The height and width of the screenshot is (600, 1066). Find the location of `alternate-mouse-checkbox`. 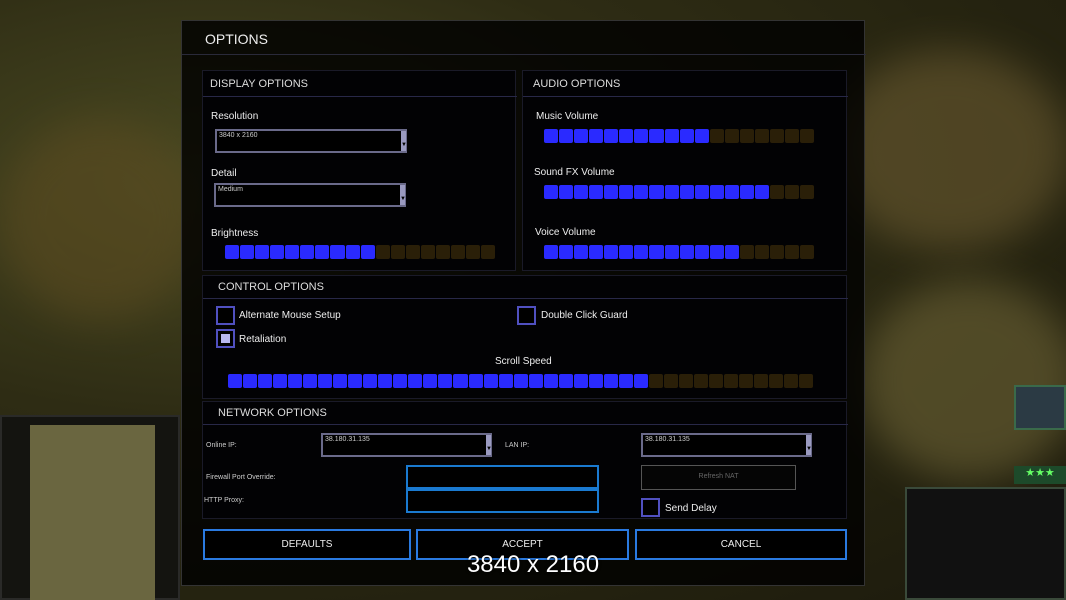

alternate-mouse-checkbox is located at coordinates (225, 315).